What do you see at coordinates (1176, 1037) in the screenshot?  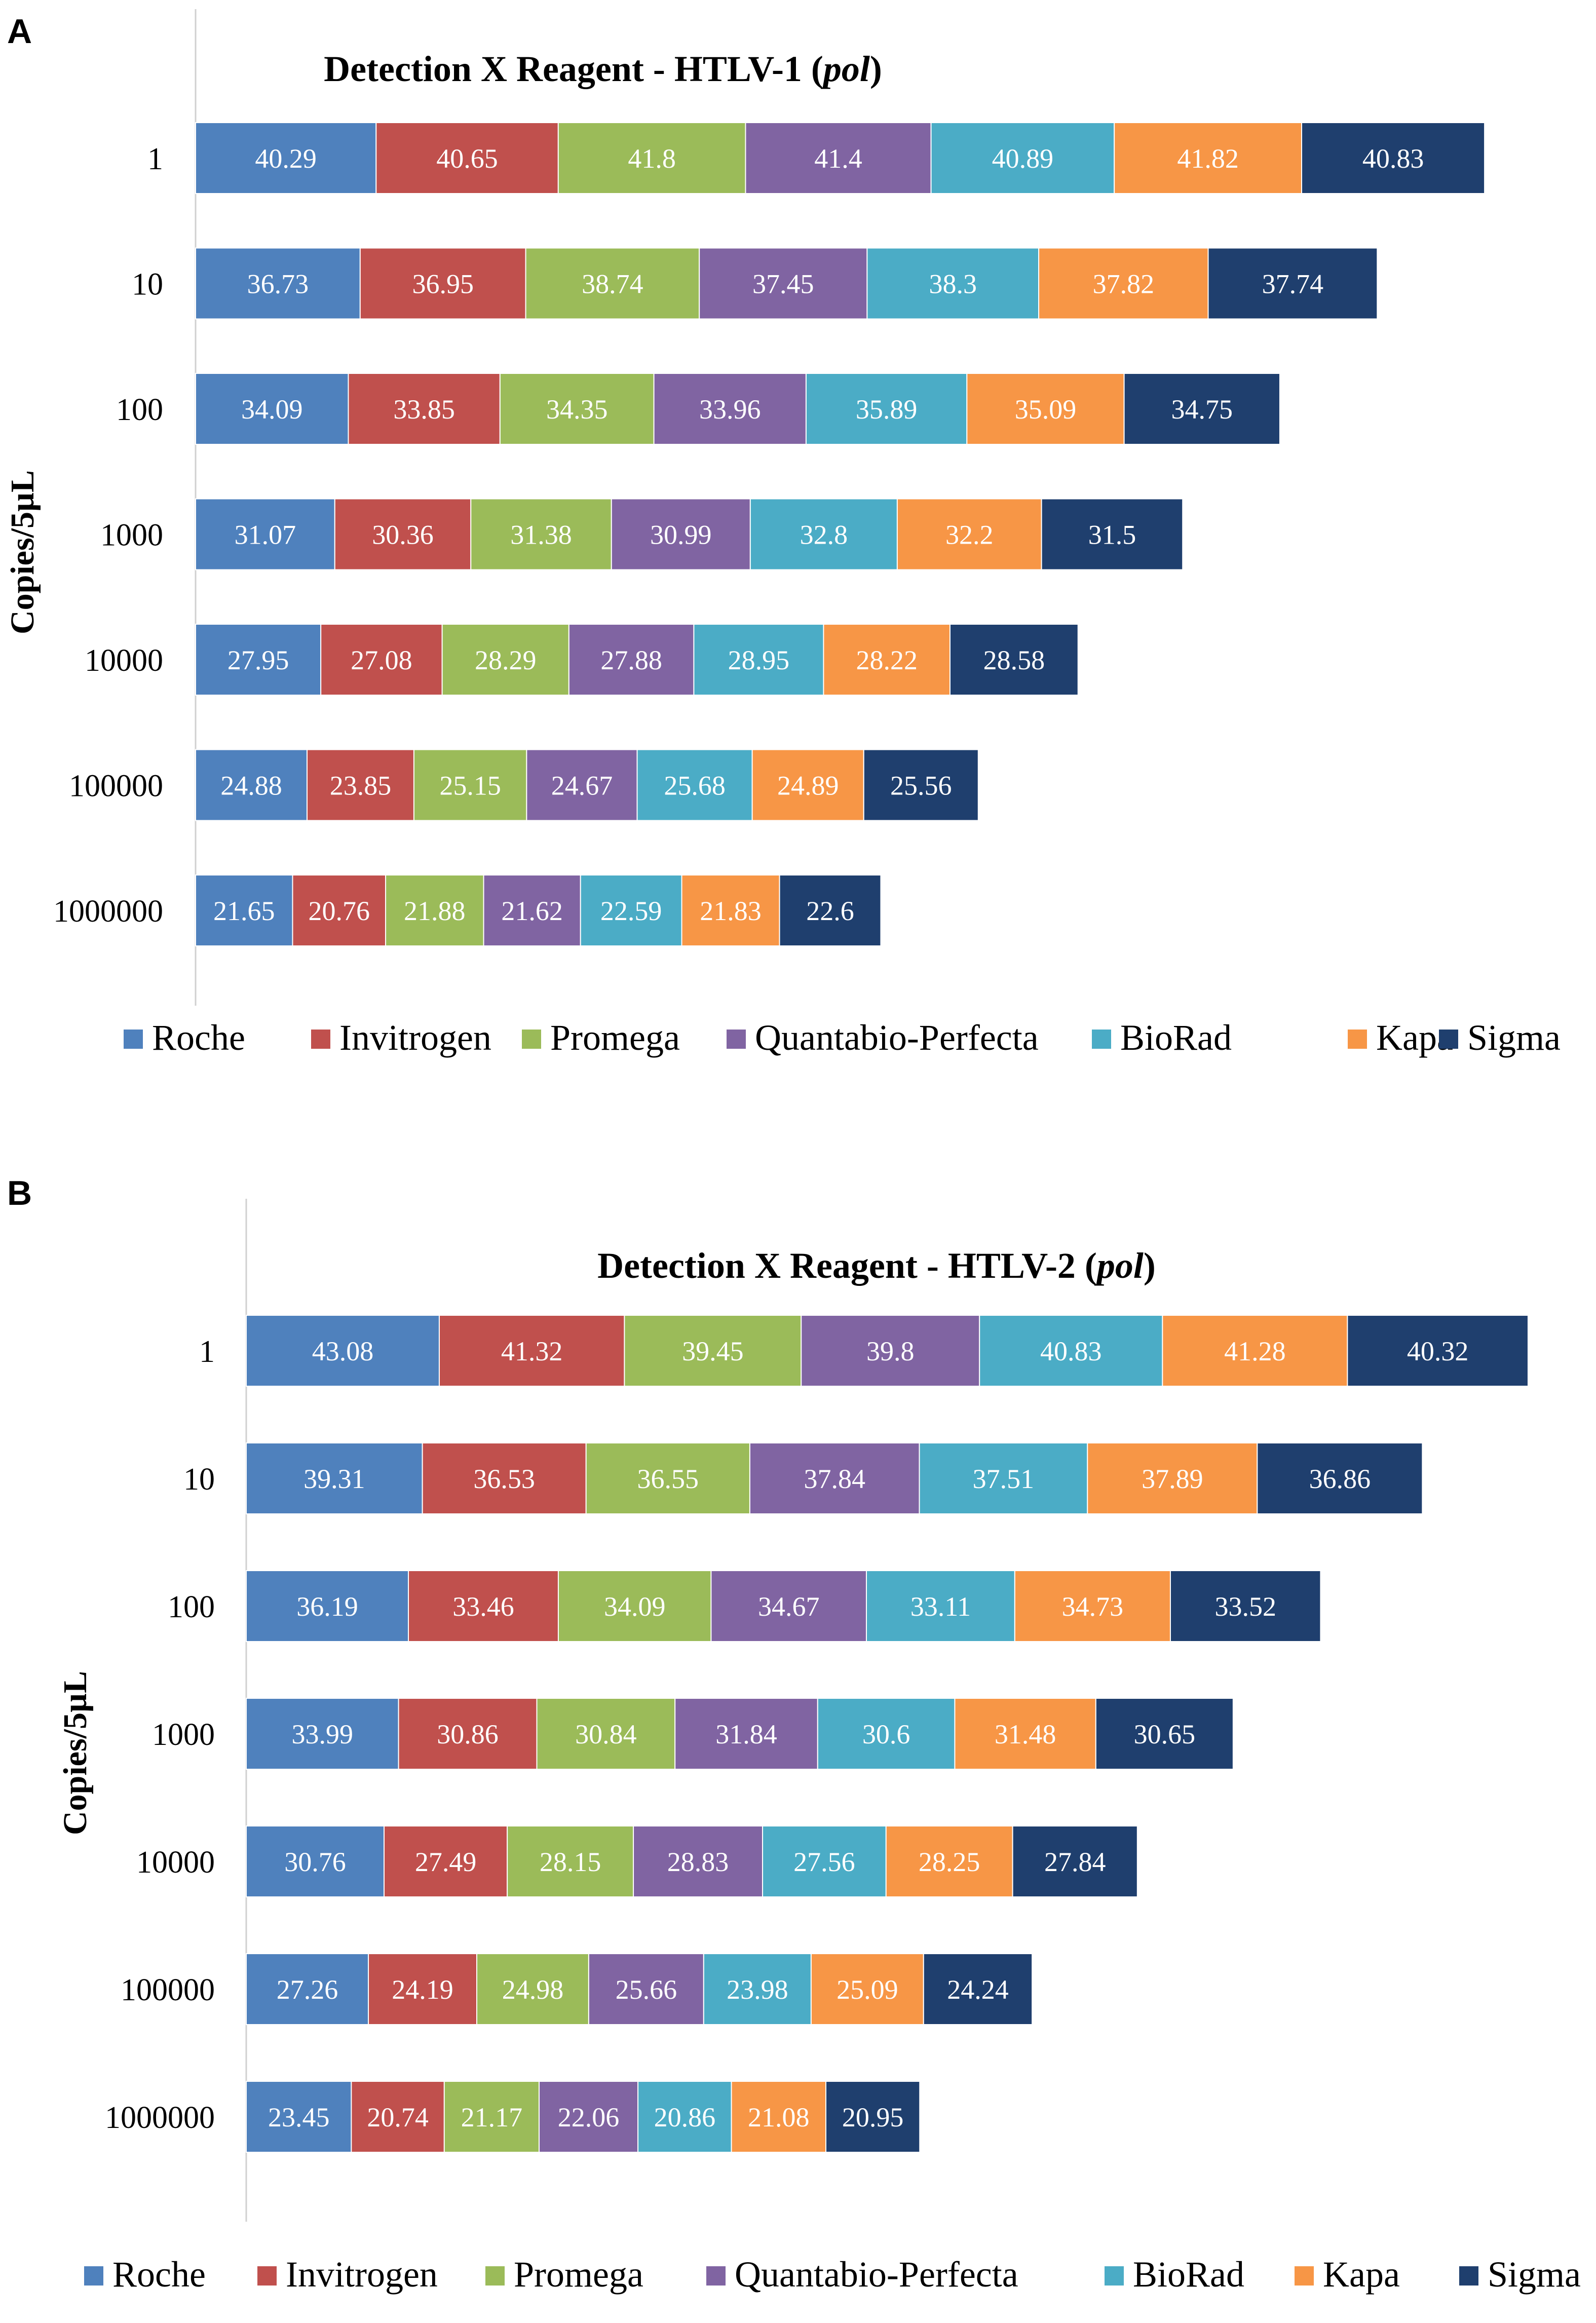 I see `legend-label-biorad: BioRad` at bounding box center [1176, 1037].